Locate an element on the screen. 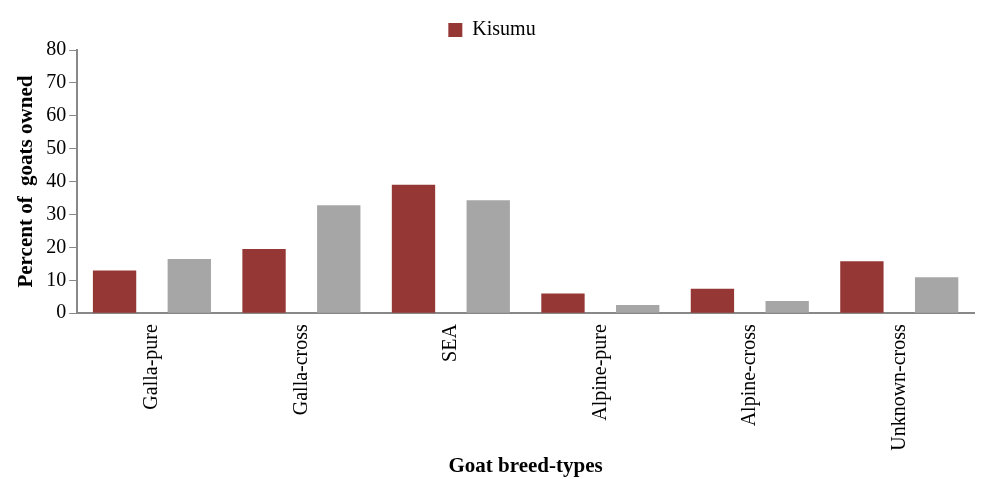 The width and height of the screenshot is (1004, 479). y-tick-label: 40 is located at coordinates (56, 179).